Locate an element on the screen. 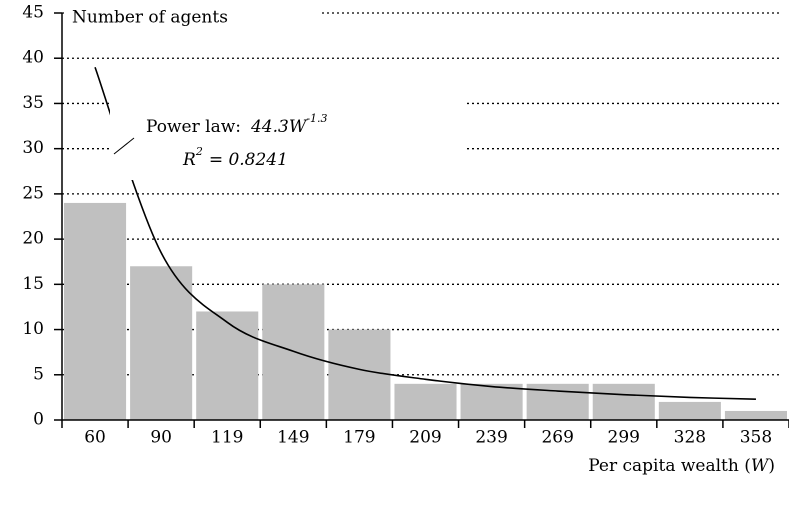  y-tick-label: 10 is located at coordinates (33, 329).